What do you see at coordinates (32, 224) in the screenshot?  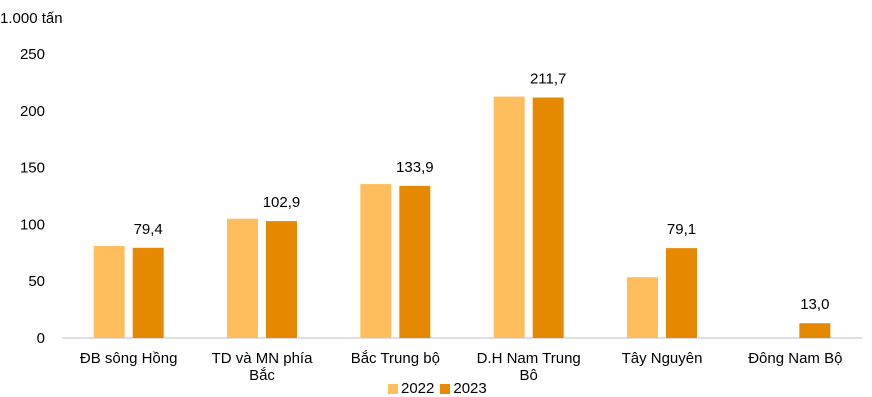 I see `y-tick-label: 100` at bounding box center [32, 224].